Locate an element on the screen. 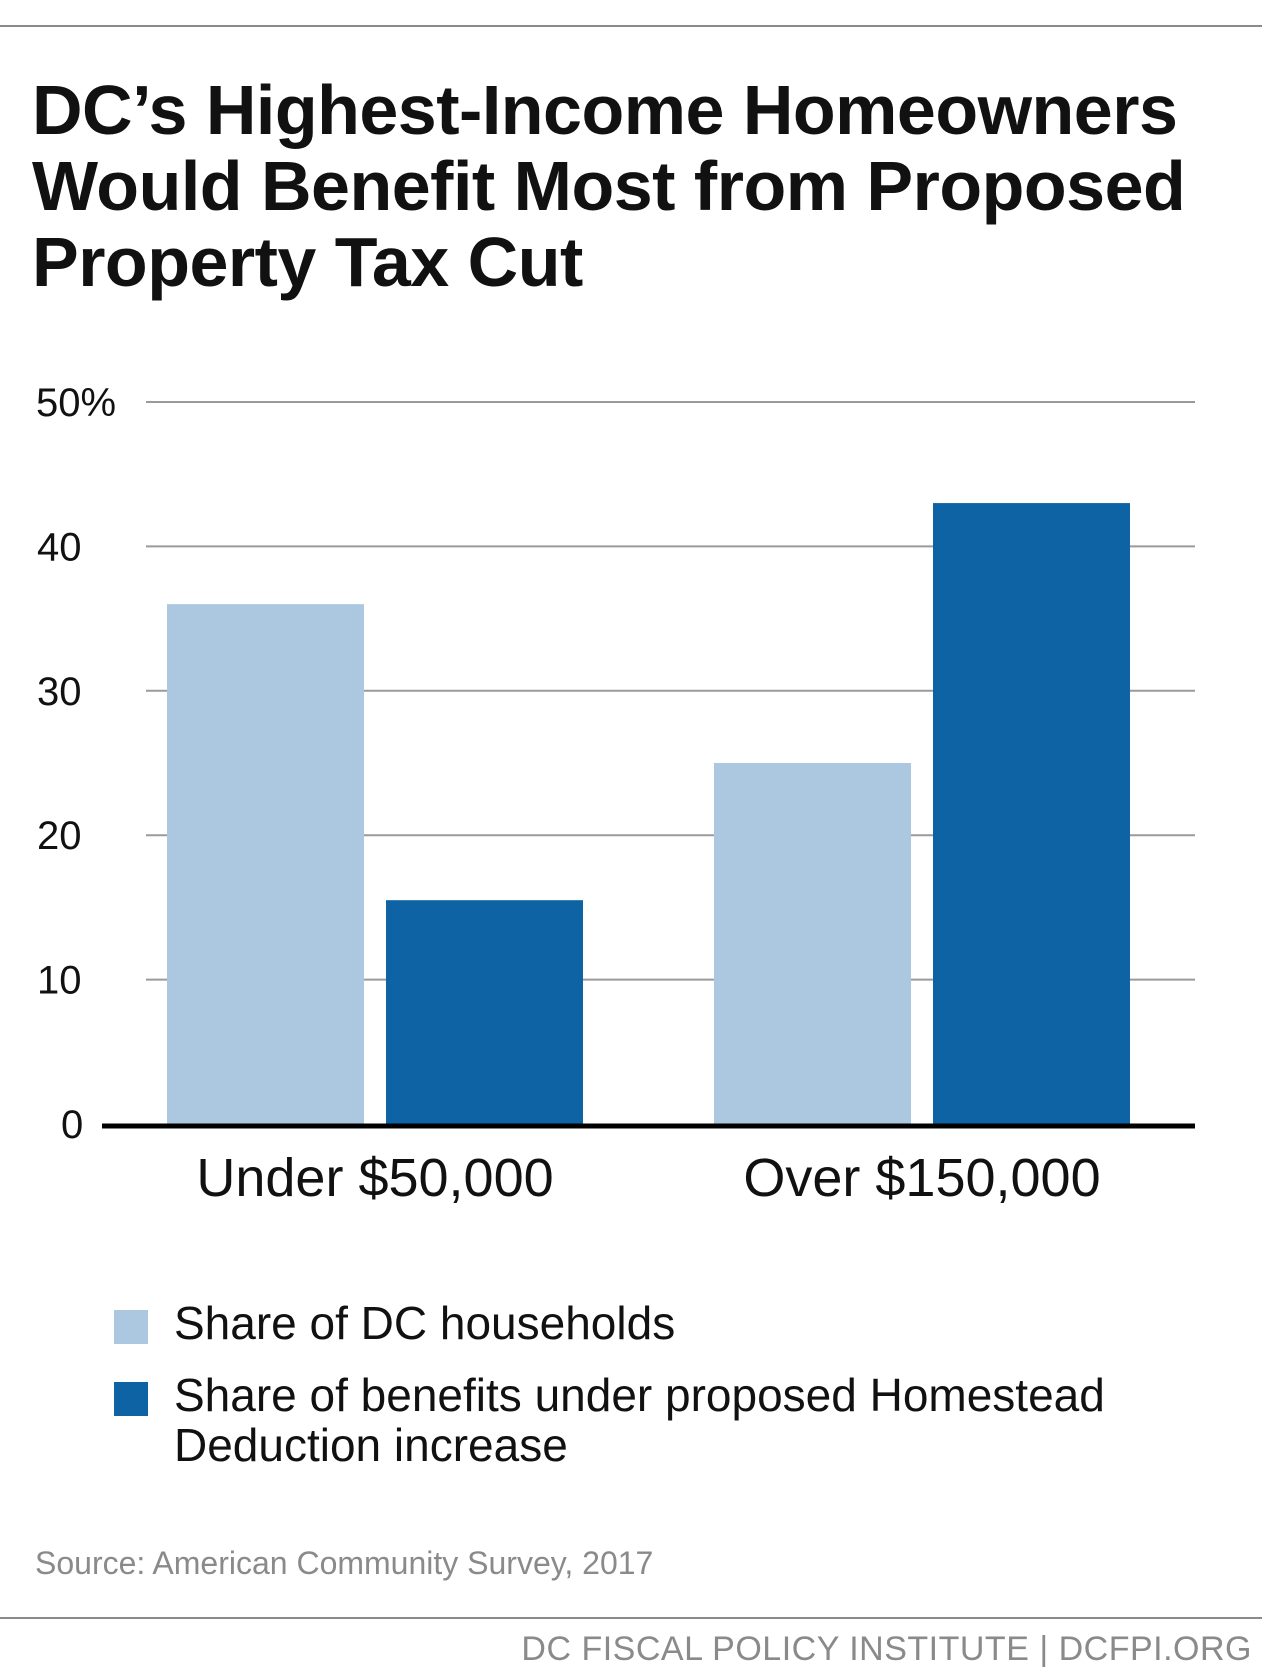 Image resolution: width=1262 pixels, height=1677 pixels. y-tick-label-50: 50% is located at coordinates (76, 403).